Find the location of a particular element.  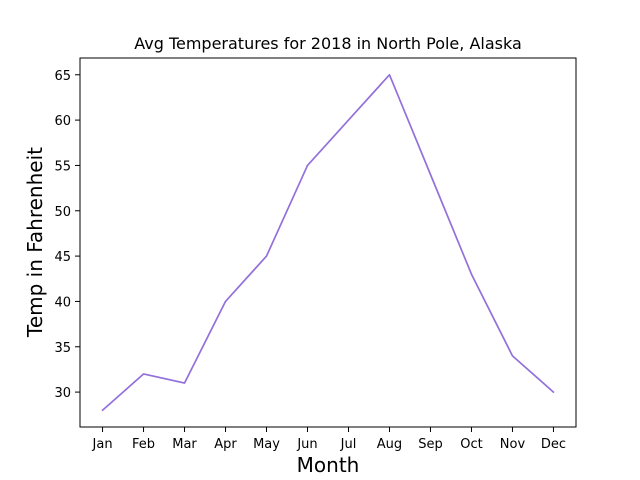

x-tick-label: Oct is located at coordinates (471, 444).